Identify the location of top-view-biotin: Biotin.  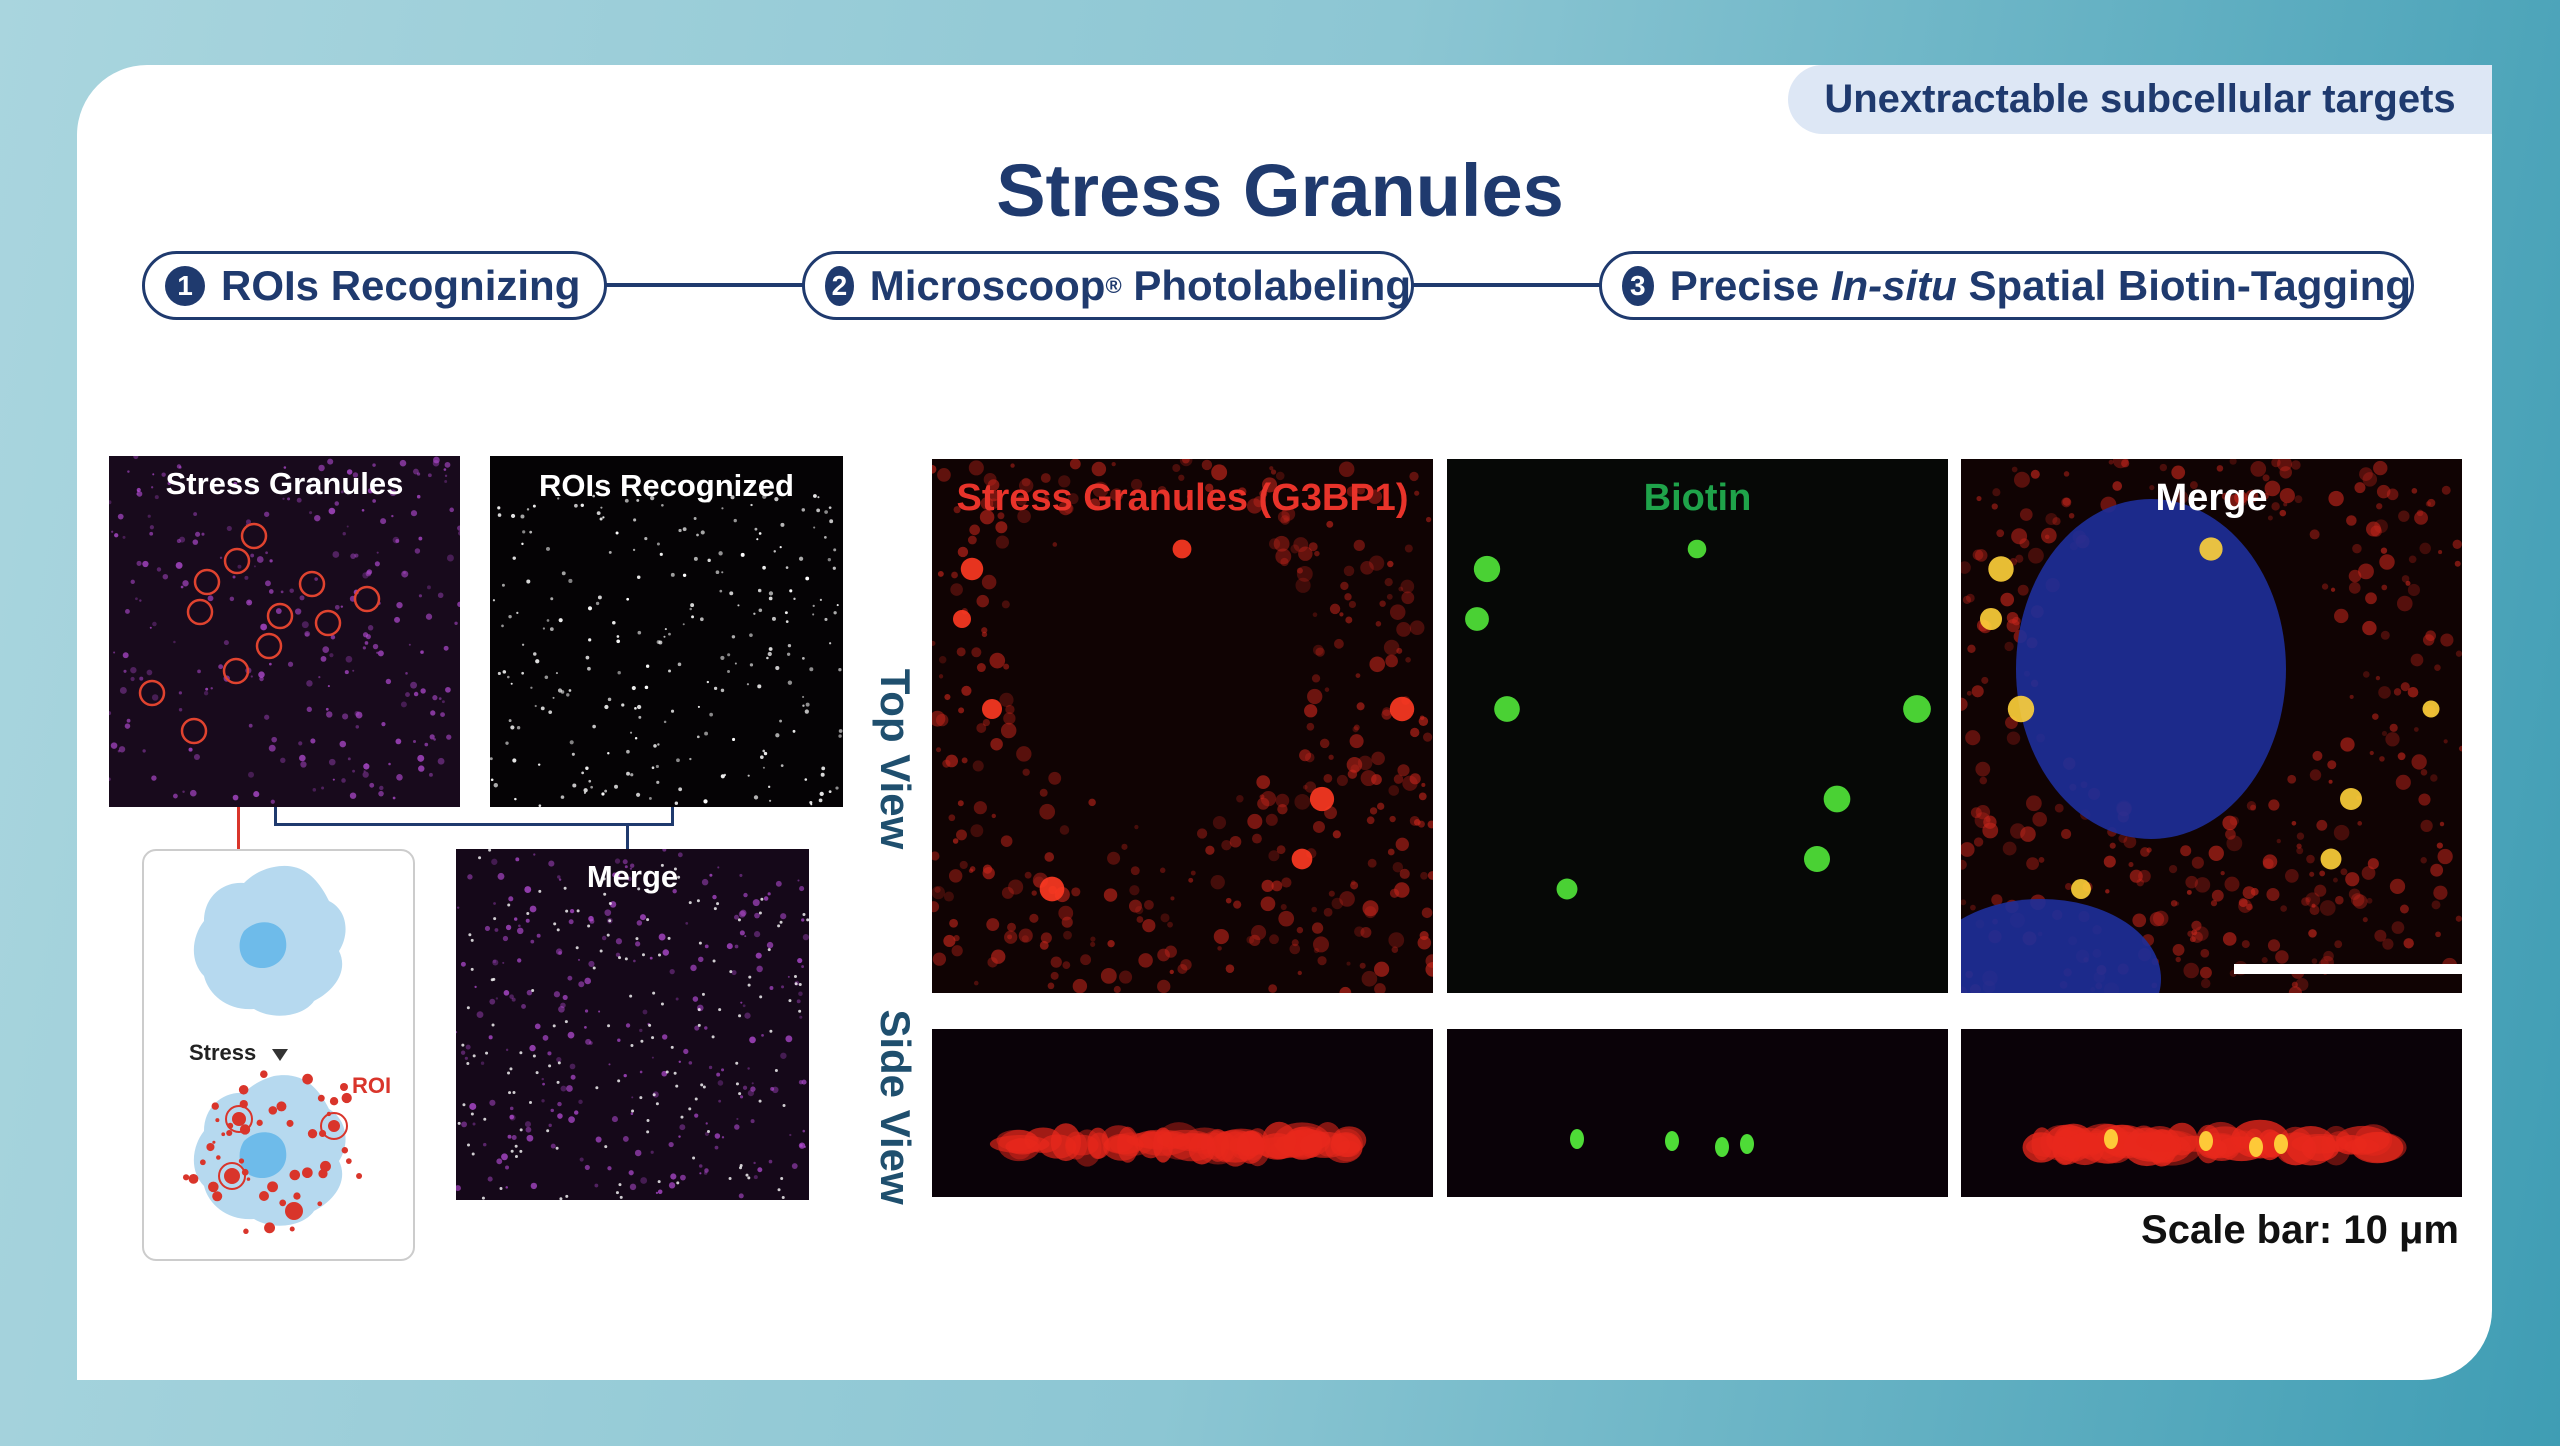
(1697, 726).